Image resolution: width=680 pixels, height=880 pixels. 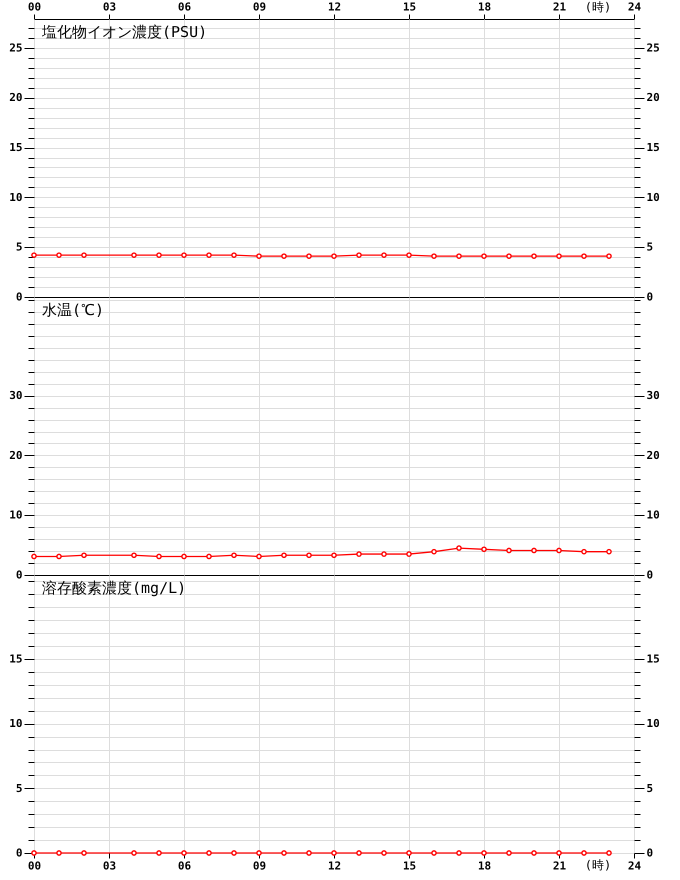 I want to click on chart-title: 水温(℃), so click(x=73, y=310).